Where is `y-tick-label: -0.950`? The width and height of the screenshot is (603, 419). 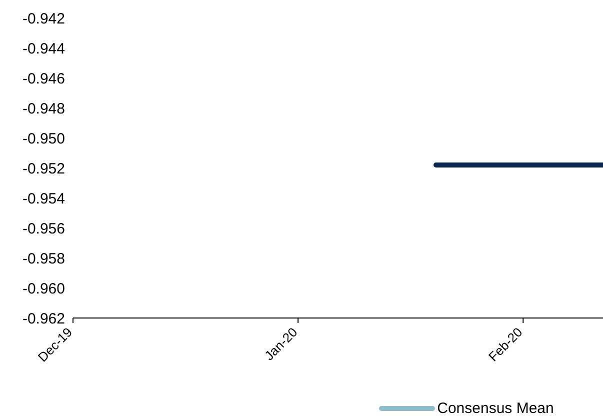
y-tick-label: -0.950 is located at coordinates (43, 139).